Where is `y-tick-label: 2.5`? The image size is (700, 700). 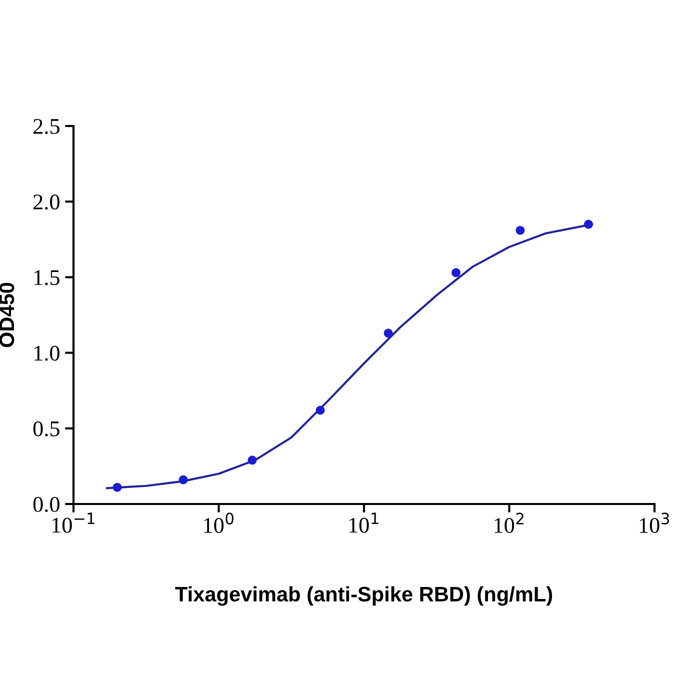
y-tick-label: 2.5 is located at coordinates (47, 126).